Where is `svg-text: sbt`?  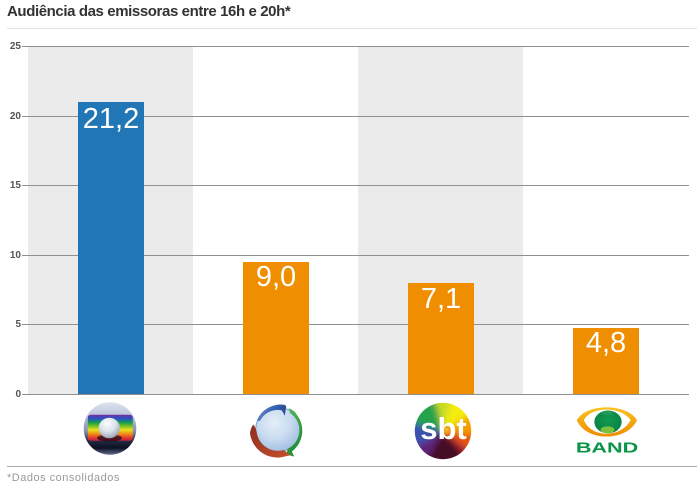
svg-text: sbt is located at coordinates (443, 428).